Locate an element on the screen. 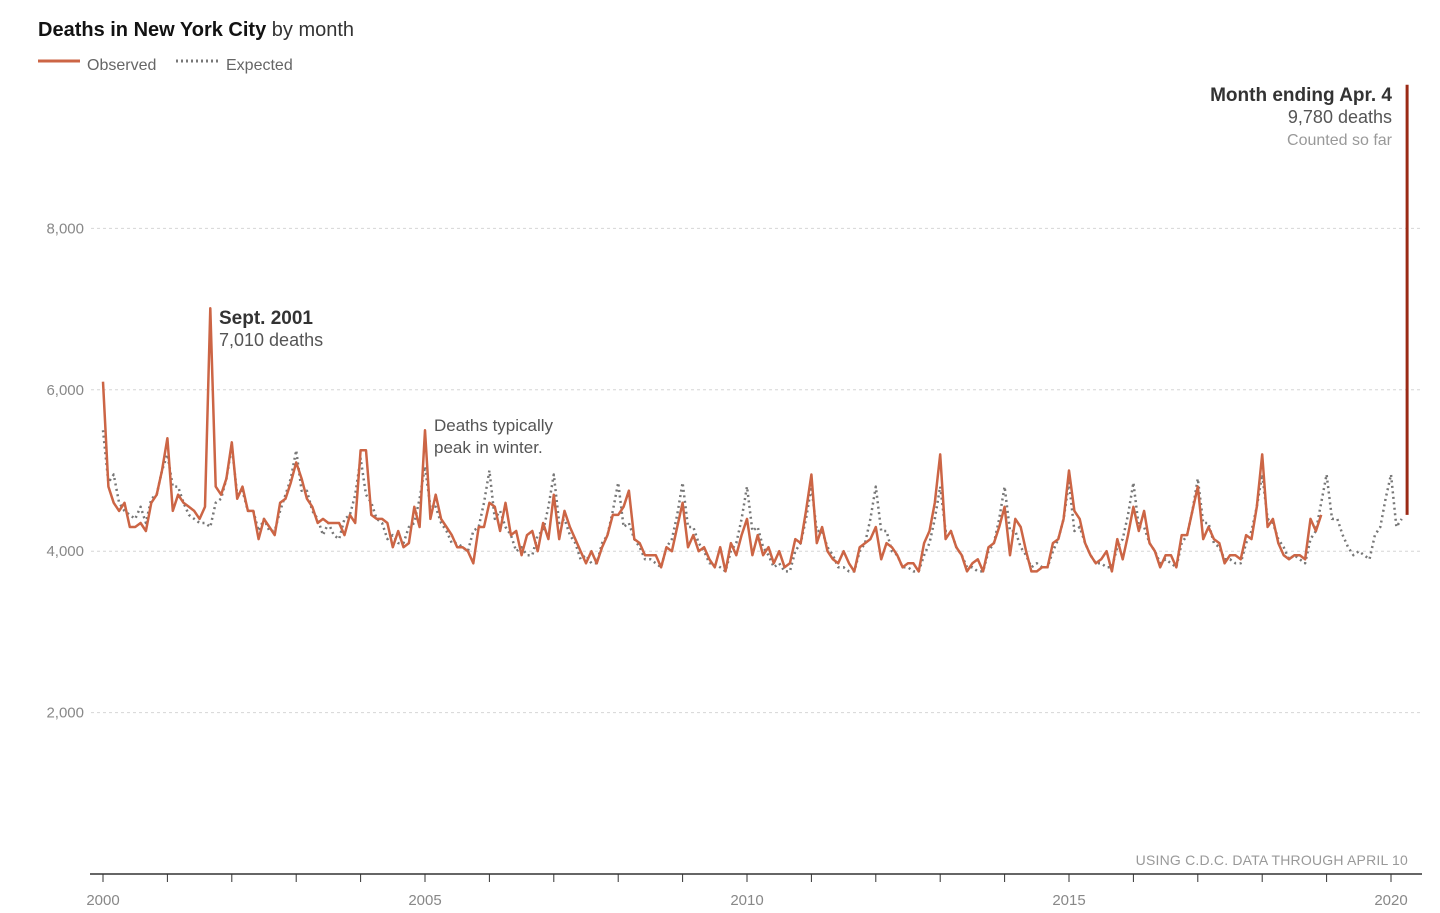  x-tick-label: 2020 is located at coordinates (1390, 900).